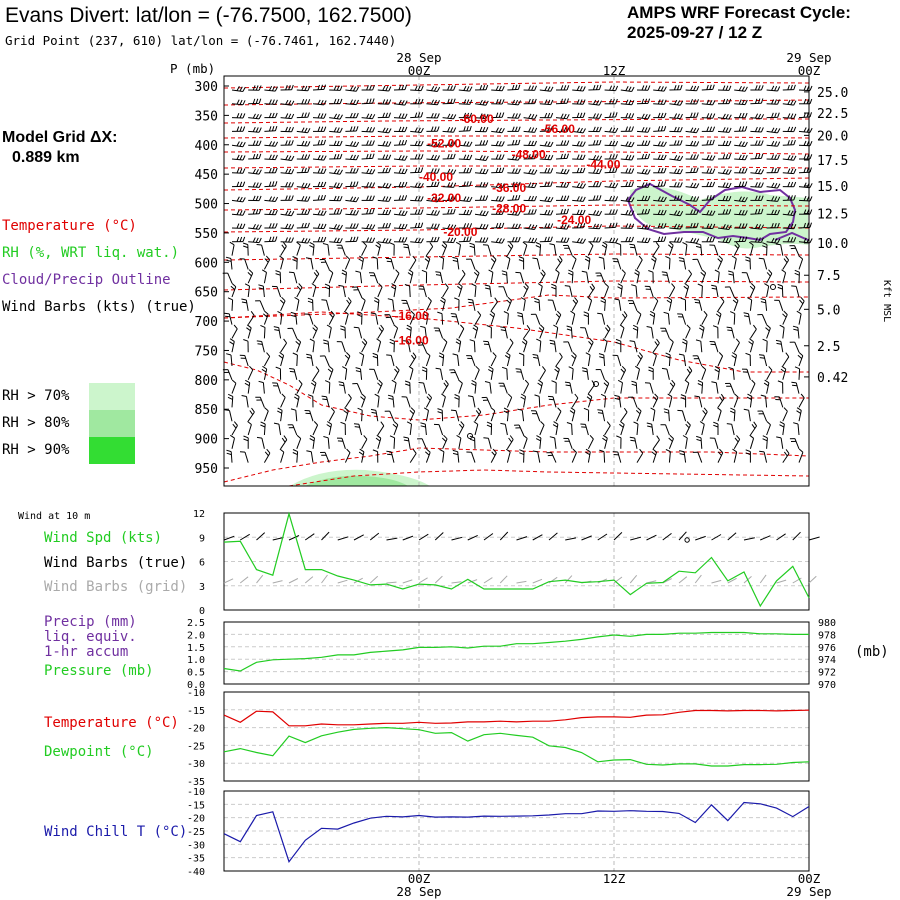  I want to click on legend-wind-chill: Wind Chill T (°C), so click(115, 832).